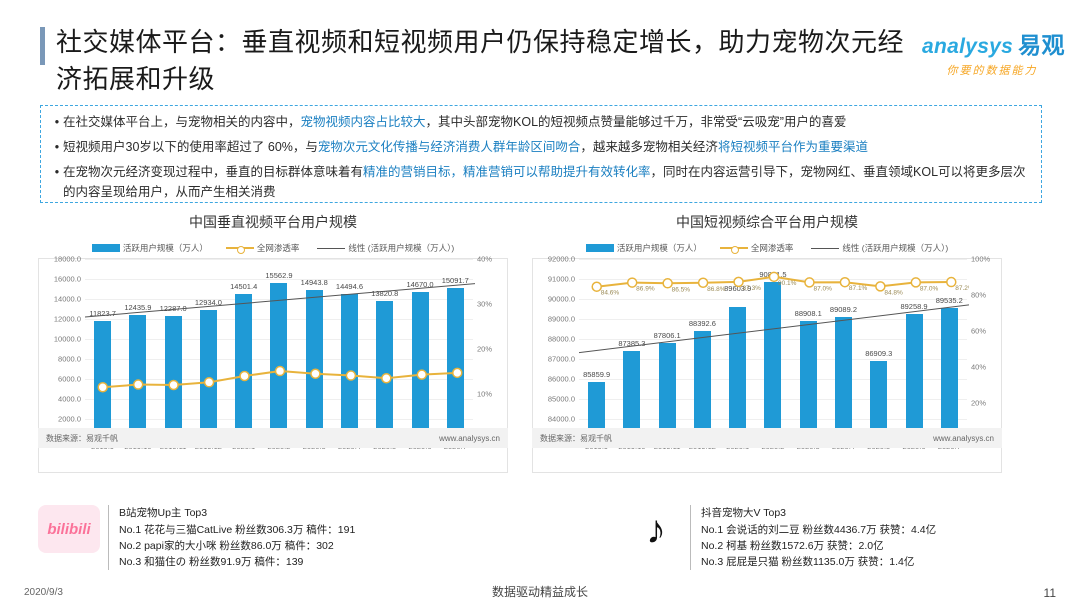 This screenshot has height=608, width=1080. I want to click on y2-axis-tick: 60%, so click(979, 331).